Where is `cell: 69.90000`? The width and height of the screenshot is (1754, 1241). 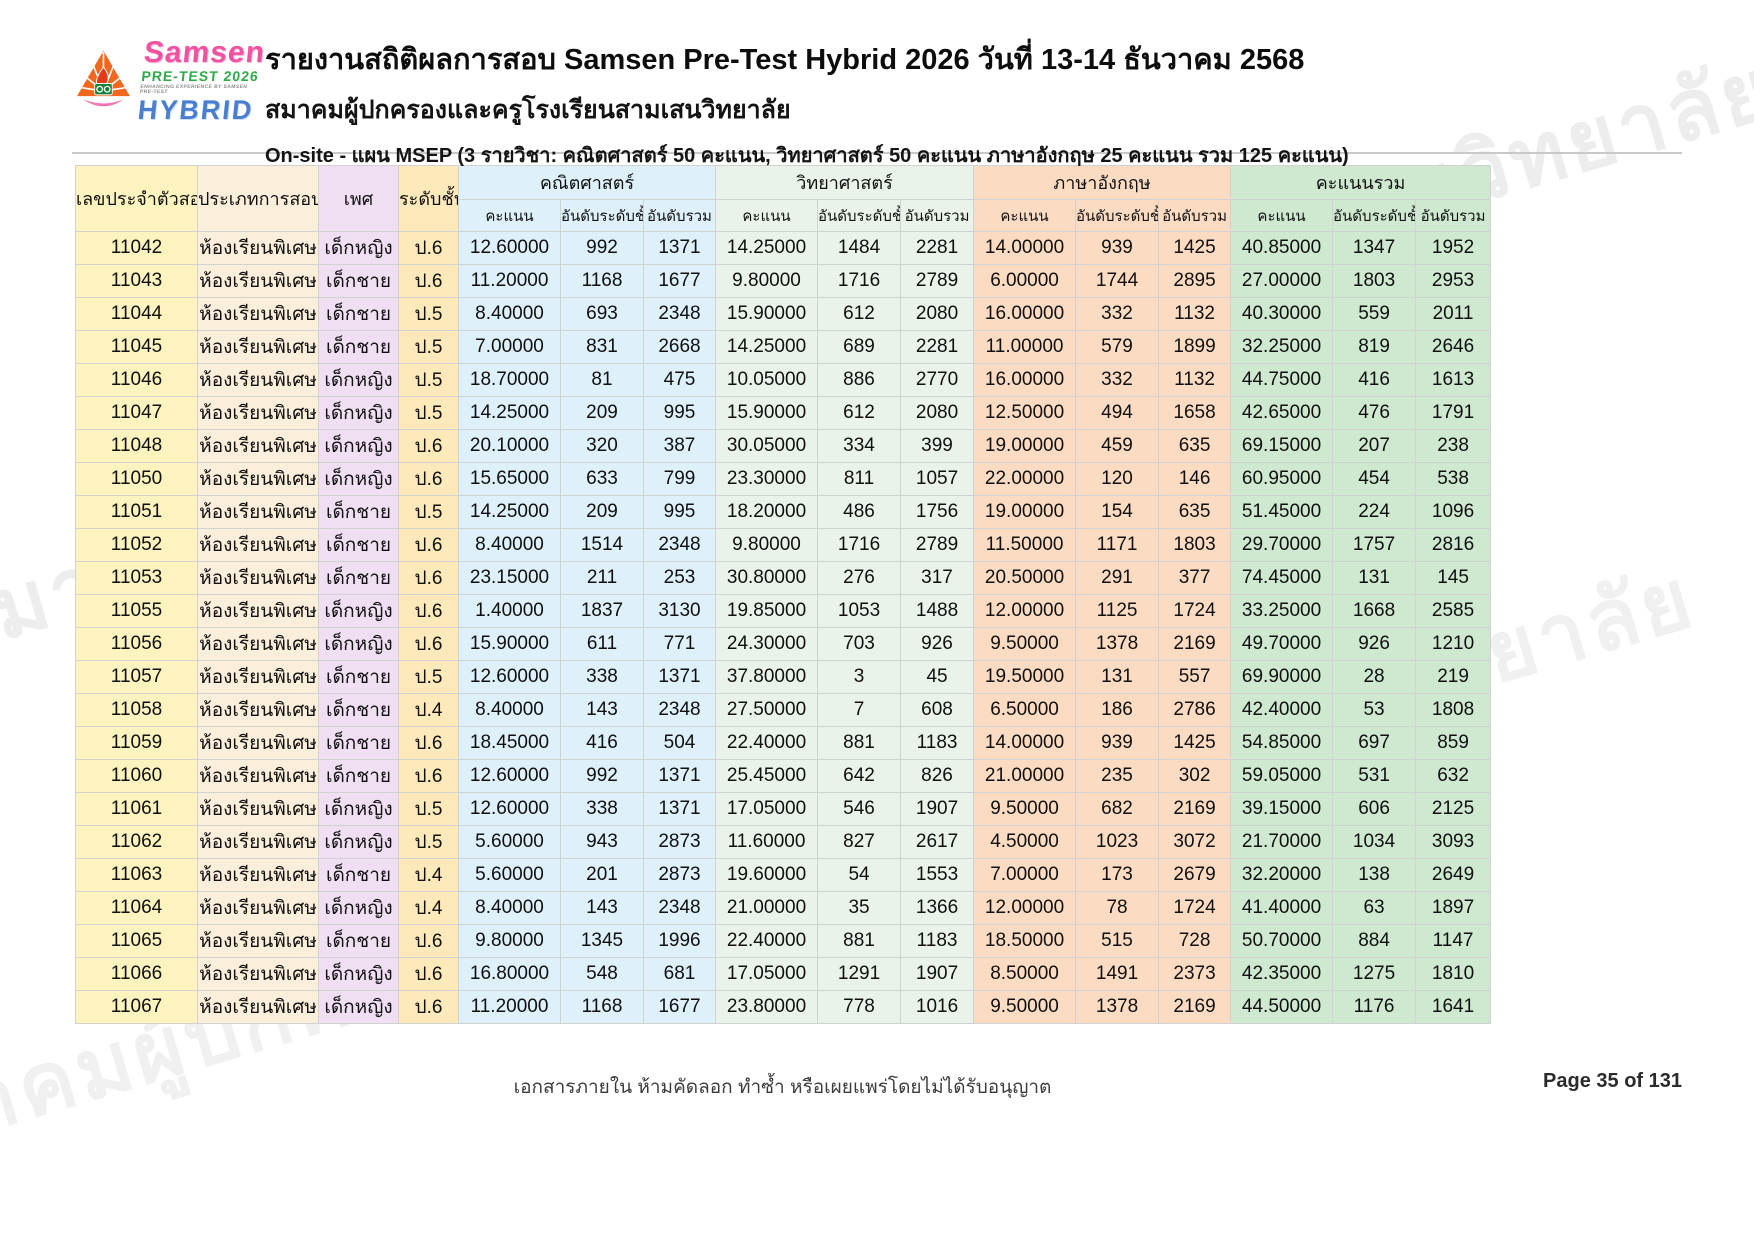
cell: 69.90000 is located at coordinates (1282, 677).